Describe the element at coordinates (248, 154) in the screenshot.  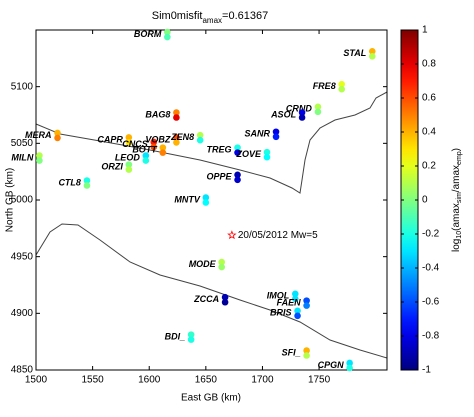
I see `station-label: ZOVE` at that location.